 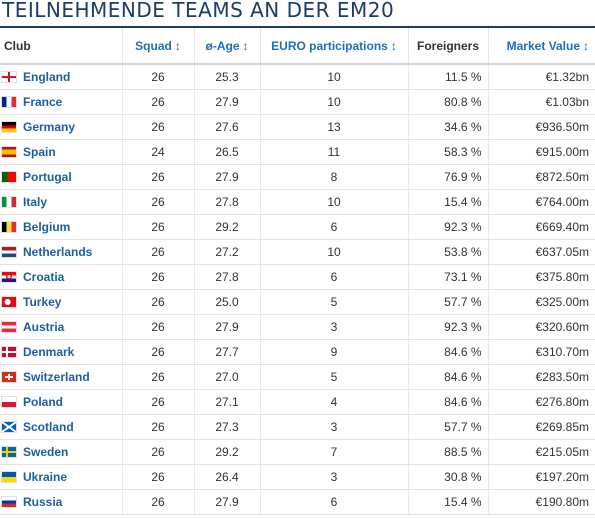 What do you see at coordinates (35, 201) in the screenshot?
I see `club-link: Italy` at bounding box center [35, 201].